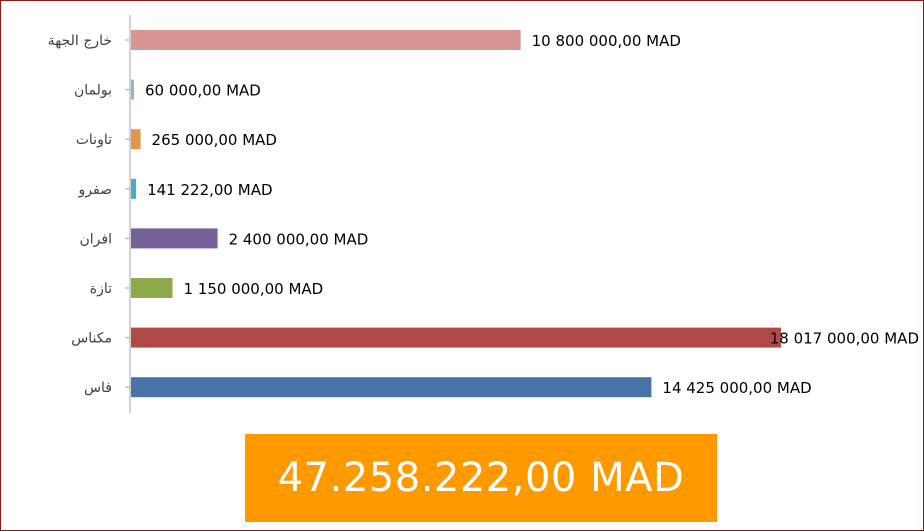  Describe the element at coordinates (844, 339) in the screenshot. I see `value-label: 18 017 000,00 MAD` at that location.